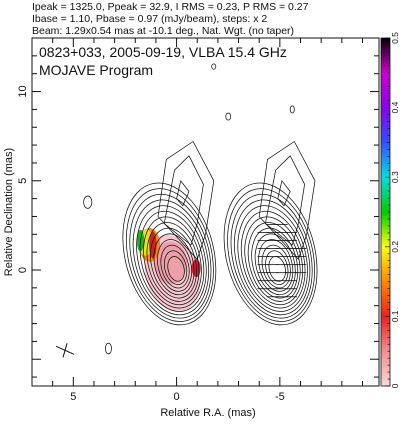 This screenshot has width=409, height=424. Describe the element at coordinates (65, 350) in the screenshot. I see `beam-minor-axis` at that location.